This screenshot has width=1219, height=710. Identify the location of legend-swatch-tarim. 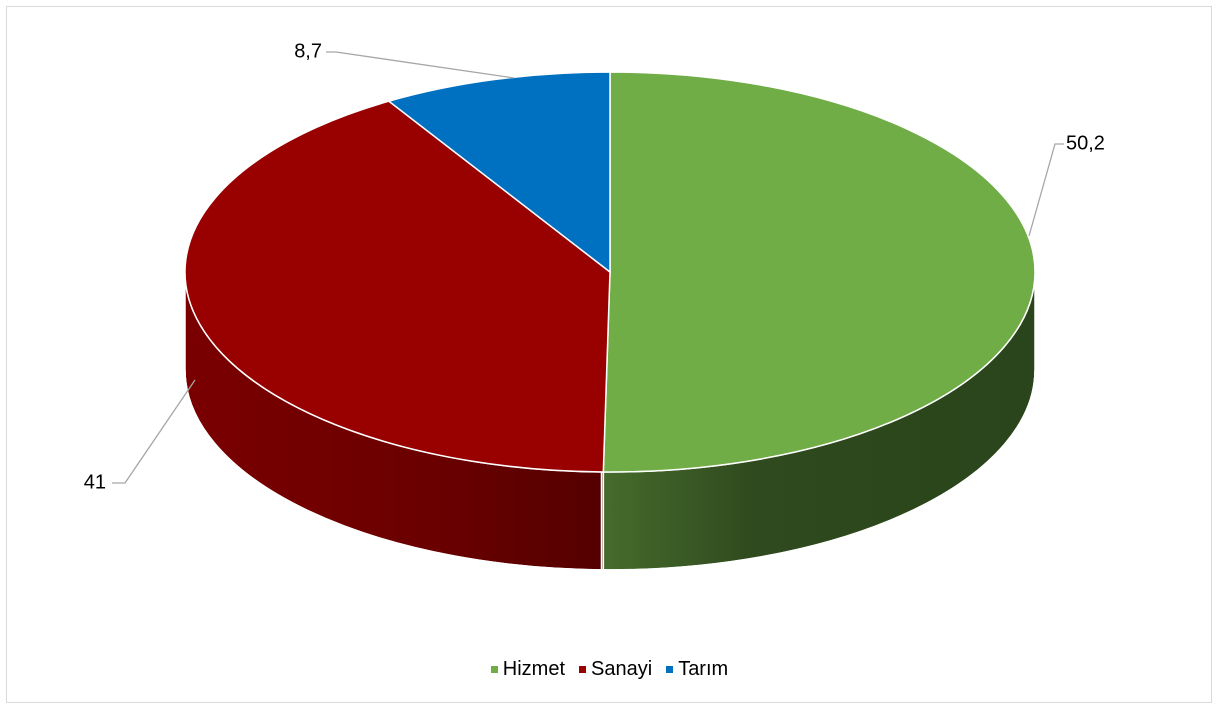
(670, 669).